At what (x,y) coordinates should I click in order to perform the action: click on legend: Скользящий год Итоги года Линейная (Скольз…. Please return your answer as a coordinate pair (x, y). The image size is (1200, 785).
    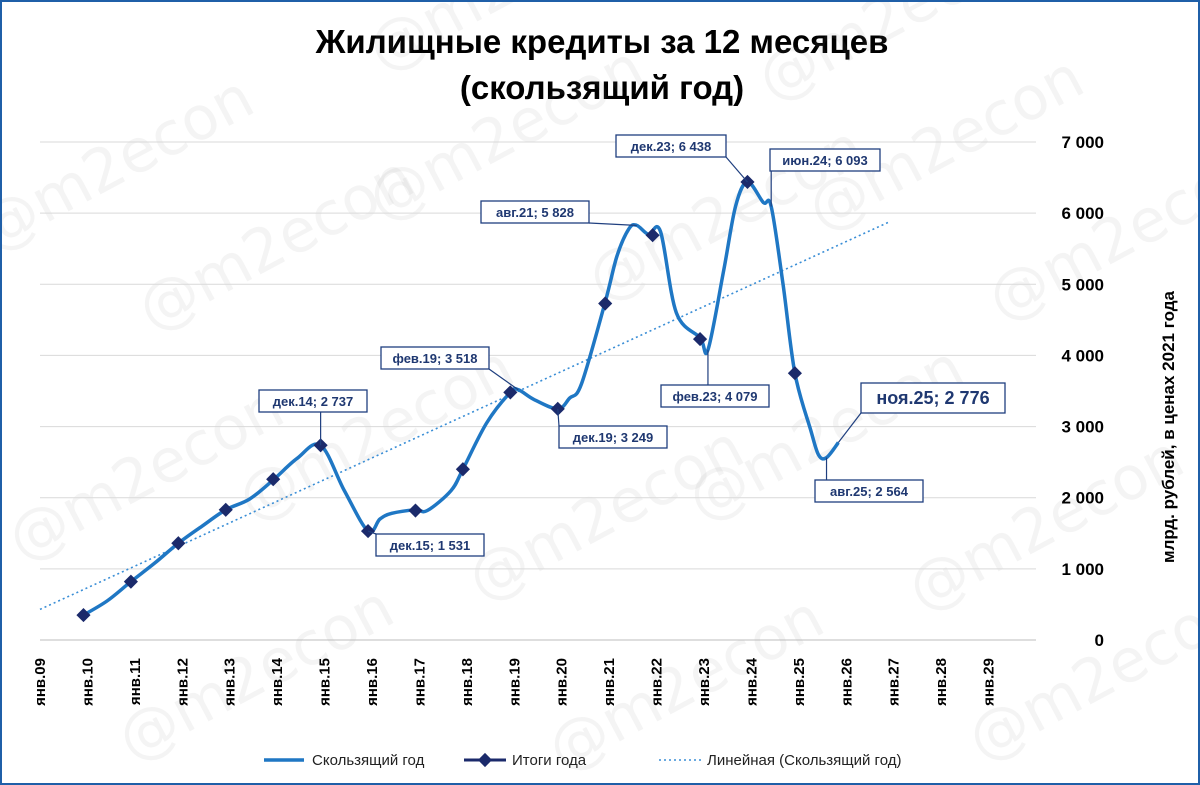
    Looking at the image, I should click on (582, 760).